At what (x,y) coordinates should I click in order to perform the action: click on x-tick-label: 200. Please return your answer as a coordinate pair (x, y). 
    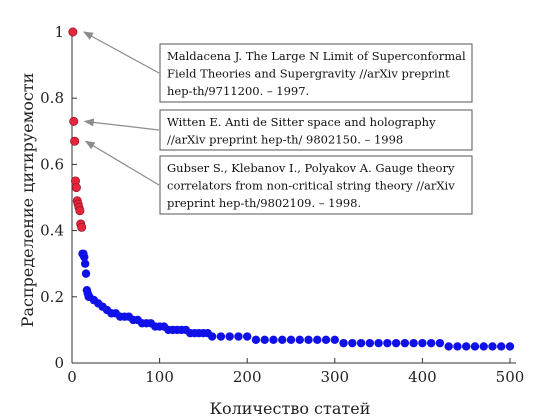
    Looking at the image, I should click on (247, 377).